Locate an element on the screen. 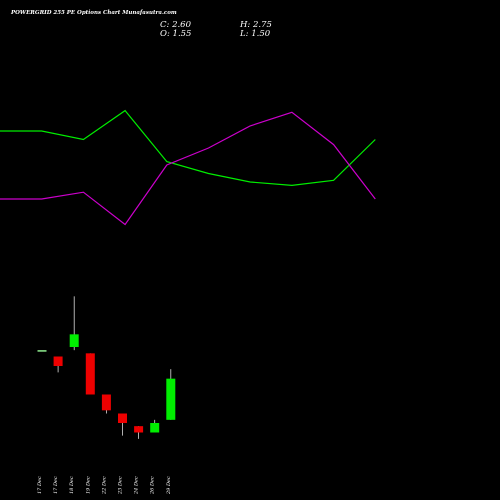 This screenshot has width=500, height=500. high-value: H: 2.75 is located at coordinates (256, 25).